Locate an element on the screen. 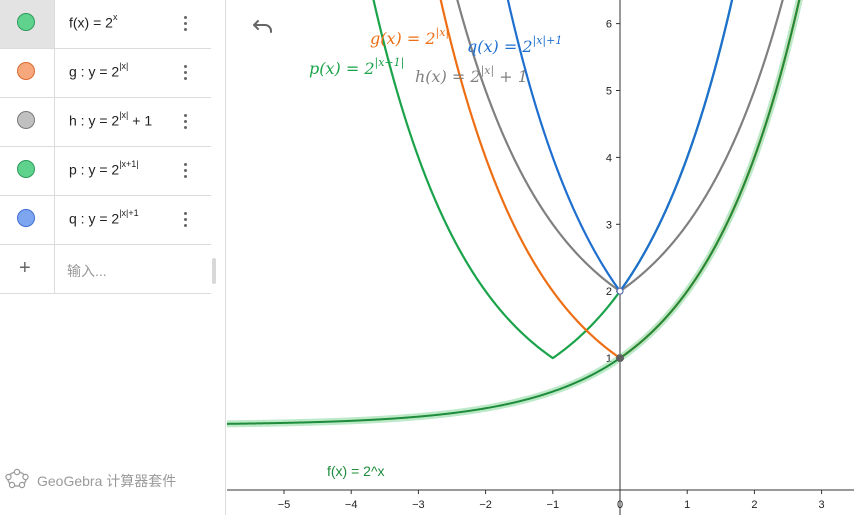 This screenshot has width=854, height=515. expression-base: h : y = 2 is located at coordinates (94, 120).